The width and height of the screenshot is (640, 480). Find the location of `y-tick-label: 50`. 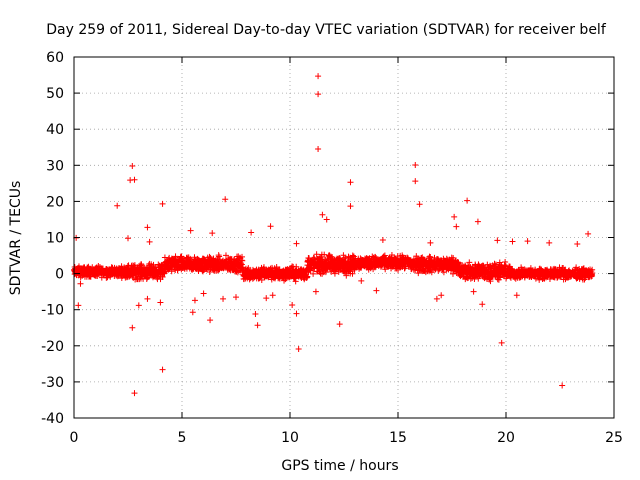

y-tick-label: 50 is located at coordinates (55, 94).